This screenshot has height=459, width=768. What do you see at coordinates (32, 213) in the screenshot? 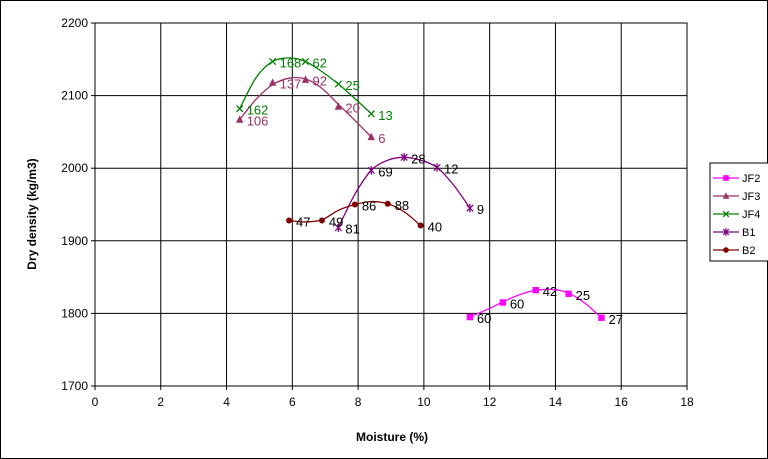
I see `y-axis-title: Dry density (kg/m3)` at bounding box center [32, 213].